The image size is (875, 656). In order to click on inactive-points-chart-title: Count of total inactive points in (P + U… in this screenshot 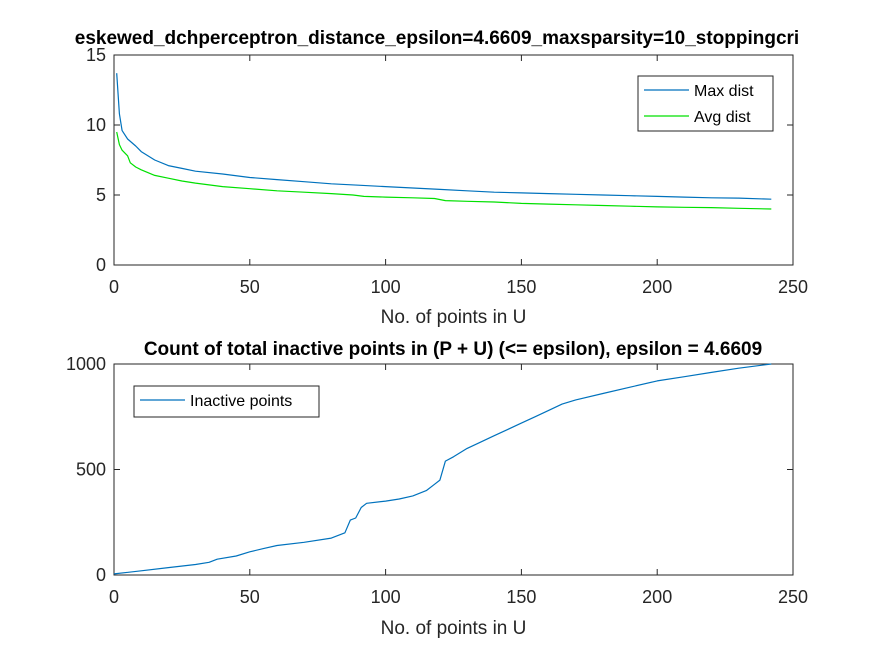, I will do `click(453, 349)`.